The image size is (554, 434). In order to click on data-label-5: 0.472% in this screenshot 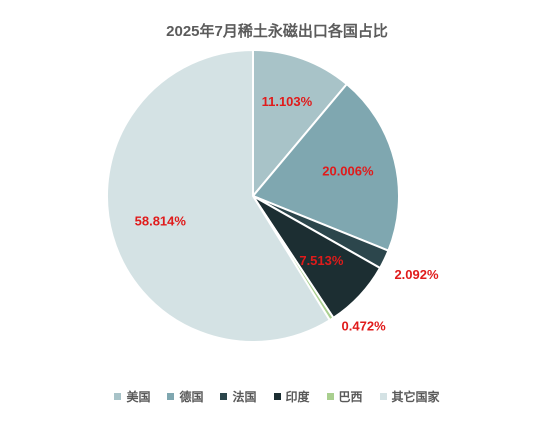, I will do `click(364, 325)`.